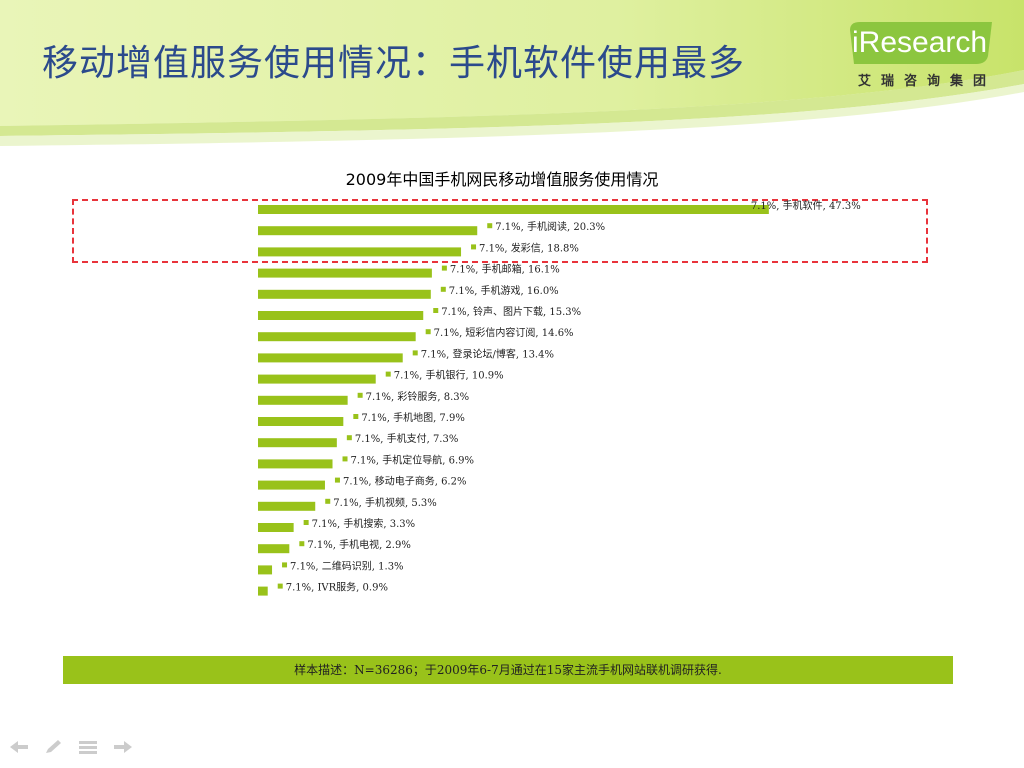 This screenshot has height=768, width=1024. Describe the element at coordinates (504, 290) in the screenshot. I see `data-label-5: 7.1%, 手机游戏, 16.0%` at that location.